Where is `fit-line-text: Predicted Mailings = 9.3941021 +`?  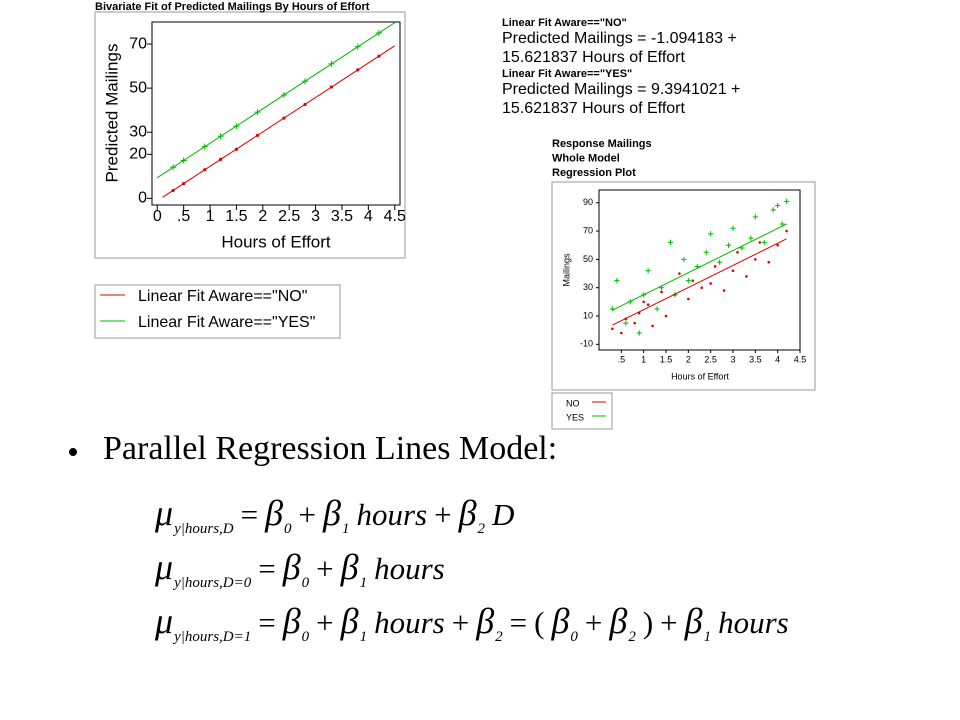
fit-line-text: Predicted Mailings = 9.3941021 + is located at coordinates (621, 89).